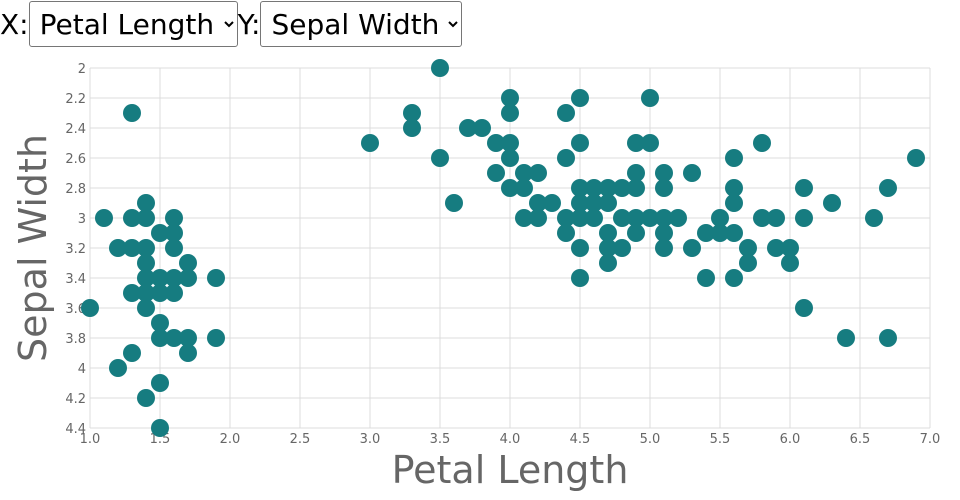 This screenshot has width=960, height=500. What do you see at coordinates (133, 24) in the screenshot?
I see `x-axis-select: Petal Length` at bounding box center [133, 24].